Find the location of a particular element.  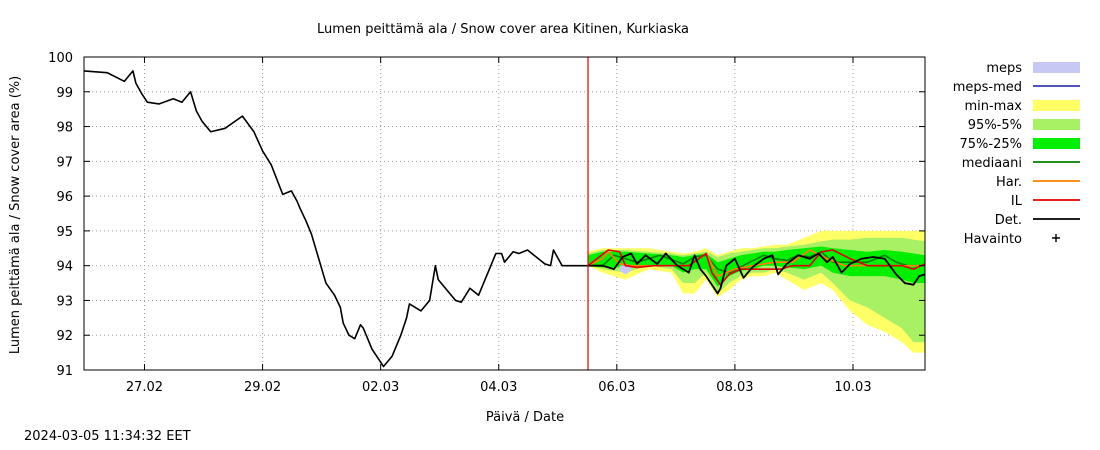

legend-label: min-max is located at coordinates (993, 106).